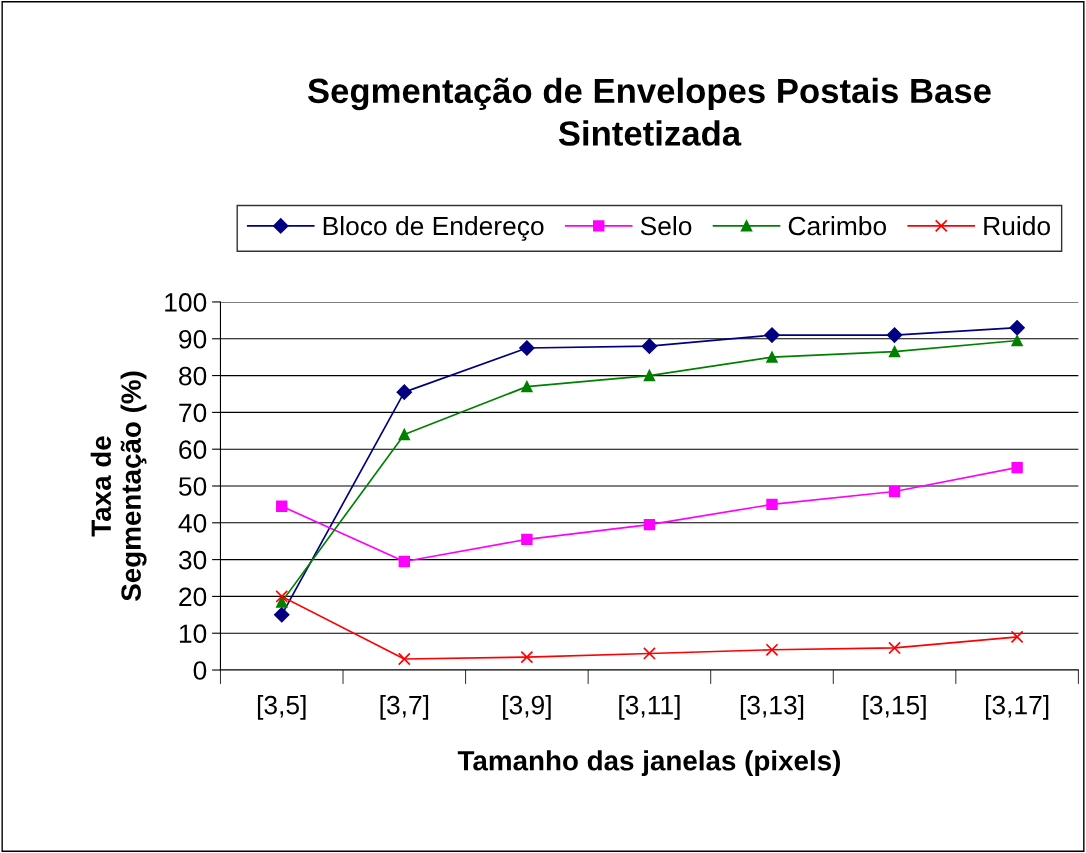 This screenshot has width=1086, height=853. What do you see at coordinates (404, 707) in the screenshot?
I see `x-tick-label: [3,7]` at bounding box center [404, 707].